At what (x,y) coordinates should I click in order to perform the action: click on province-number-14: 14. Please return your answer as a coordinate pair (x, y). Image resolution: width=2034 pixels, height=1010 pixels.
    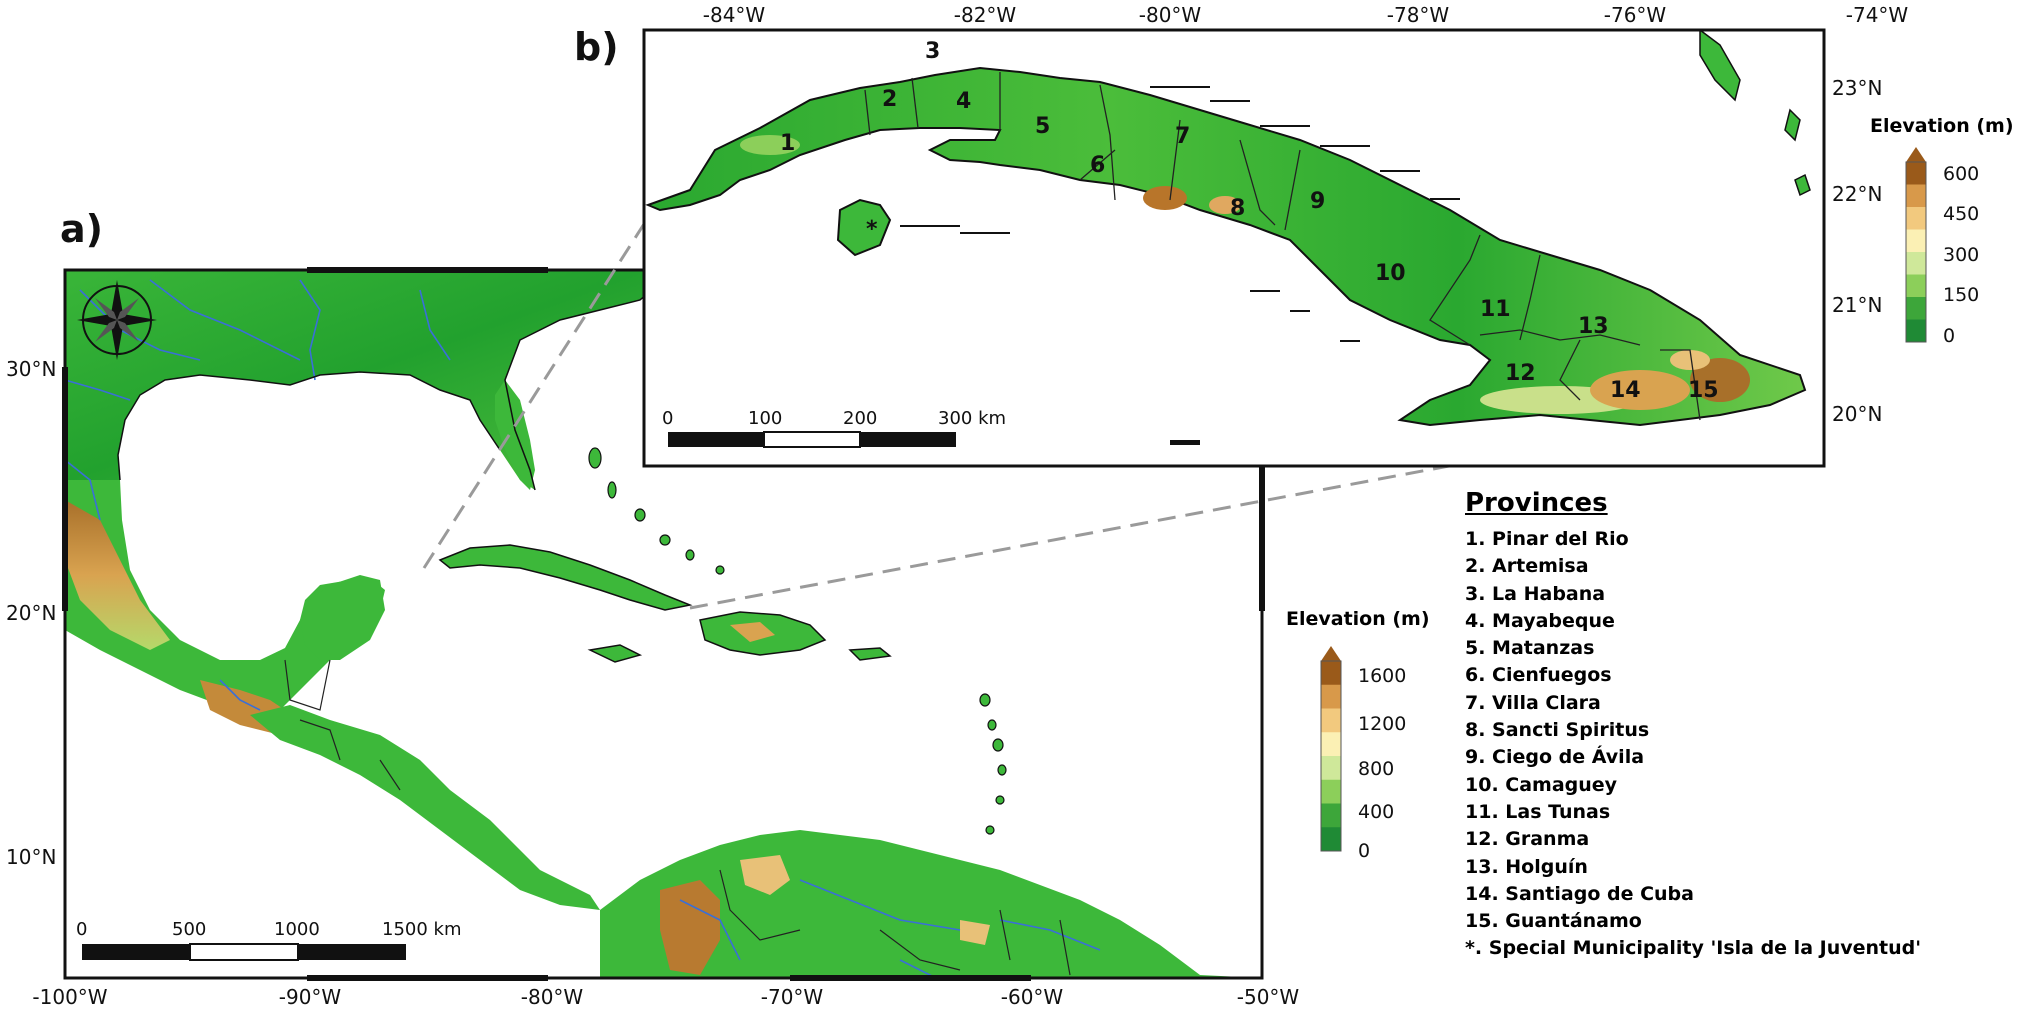
    Looking at the image, I should click on (1625, 390).